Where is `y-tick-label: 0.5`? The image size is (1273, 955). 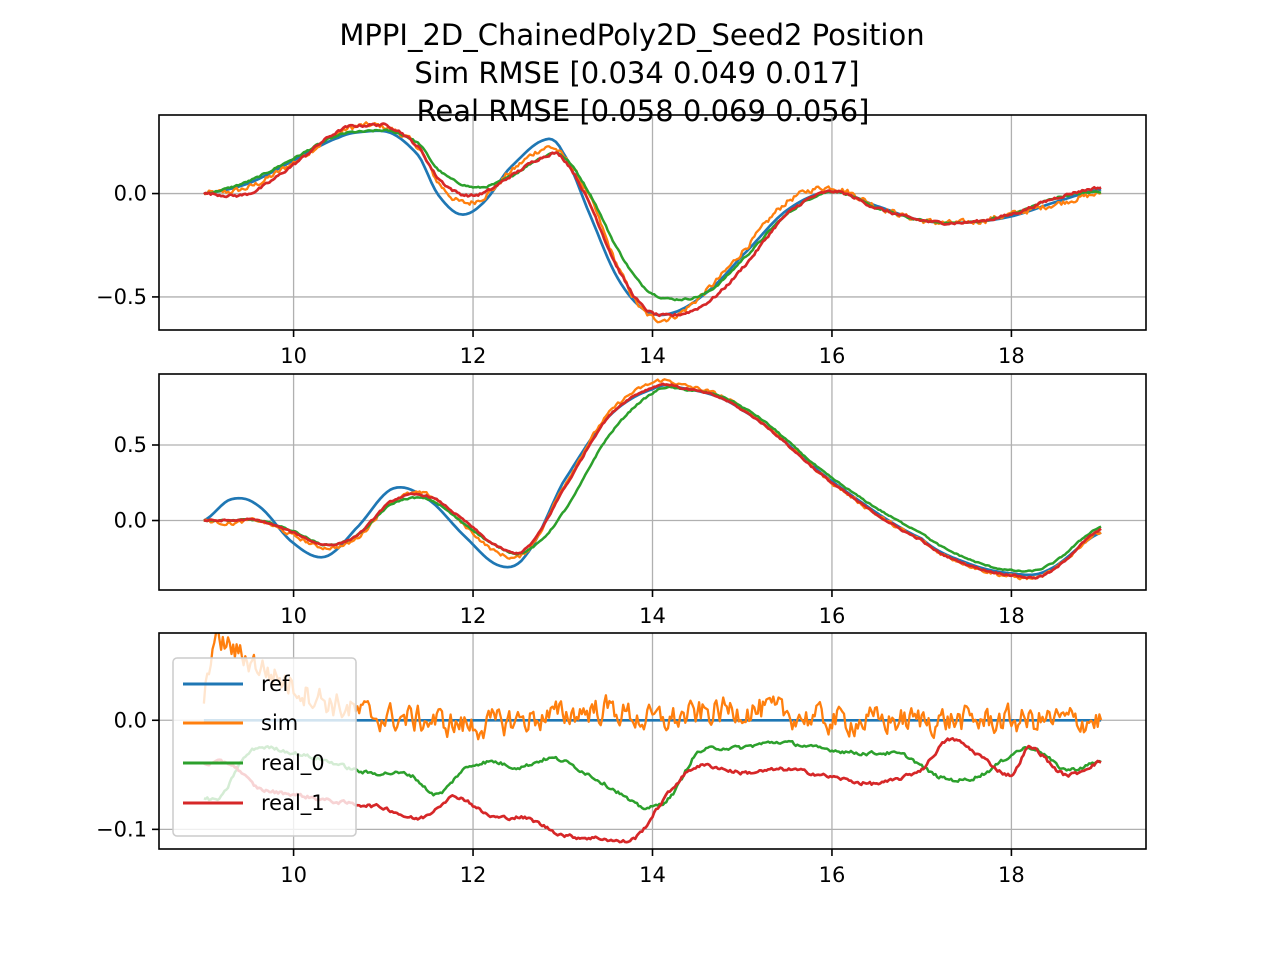 y-tick-label: 0.5 is located at coordinates (130, 445).